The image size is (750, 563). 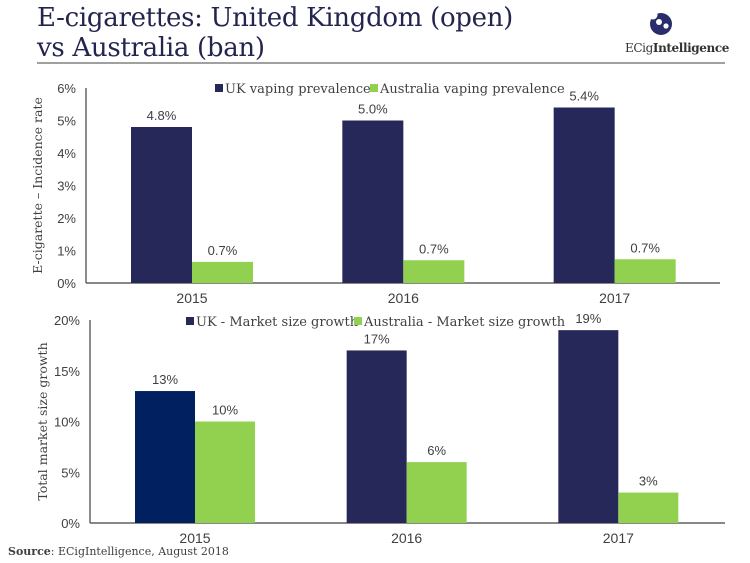 I want to click on brand-logo: ECigIntelligence, so click(x=680, y=36).